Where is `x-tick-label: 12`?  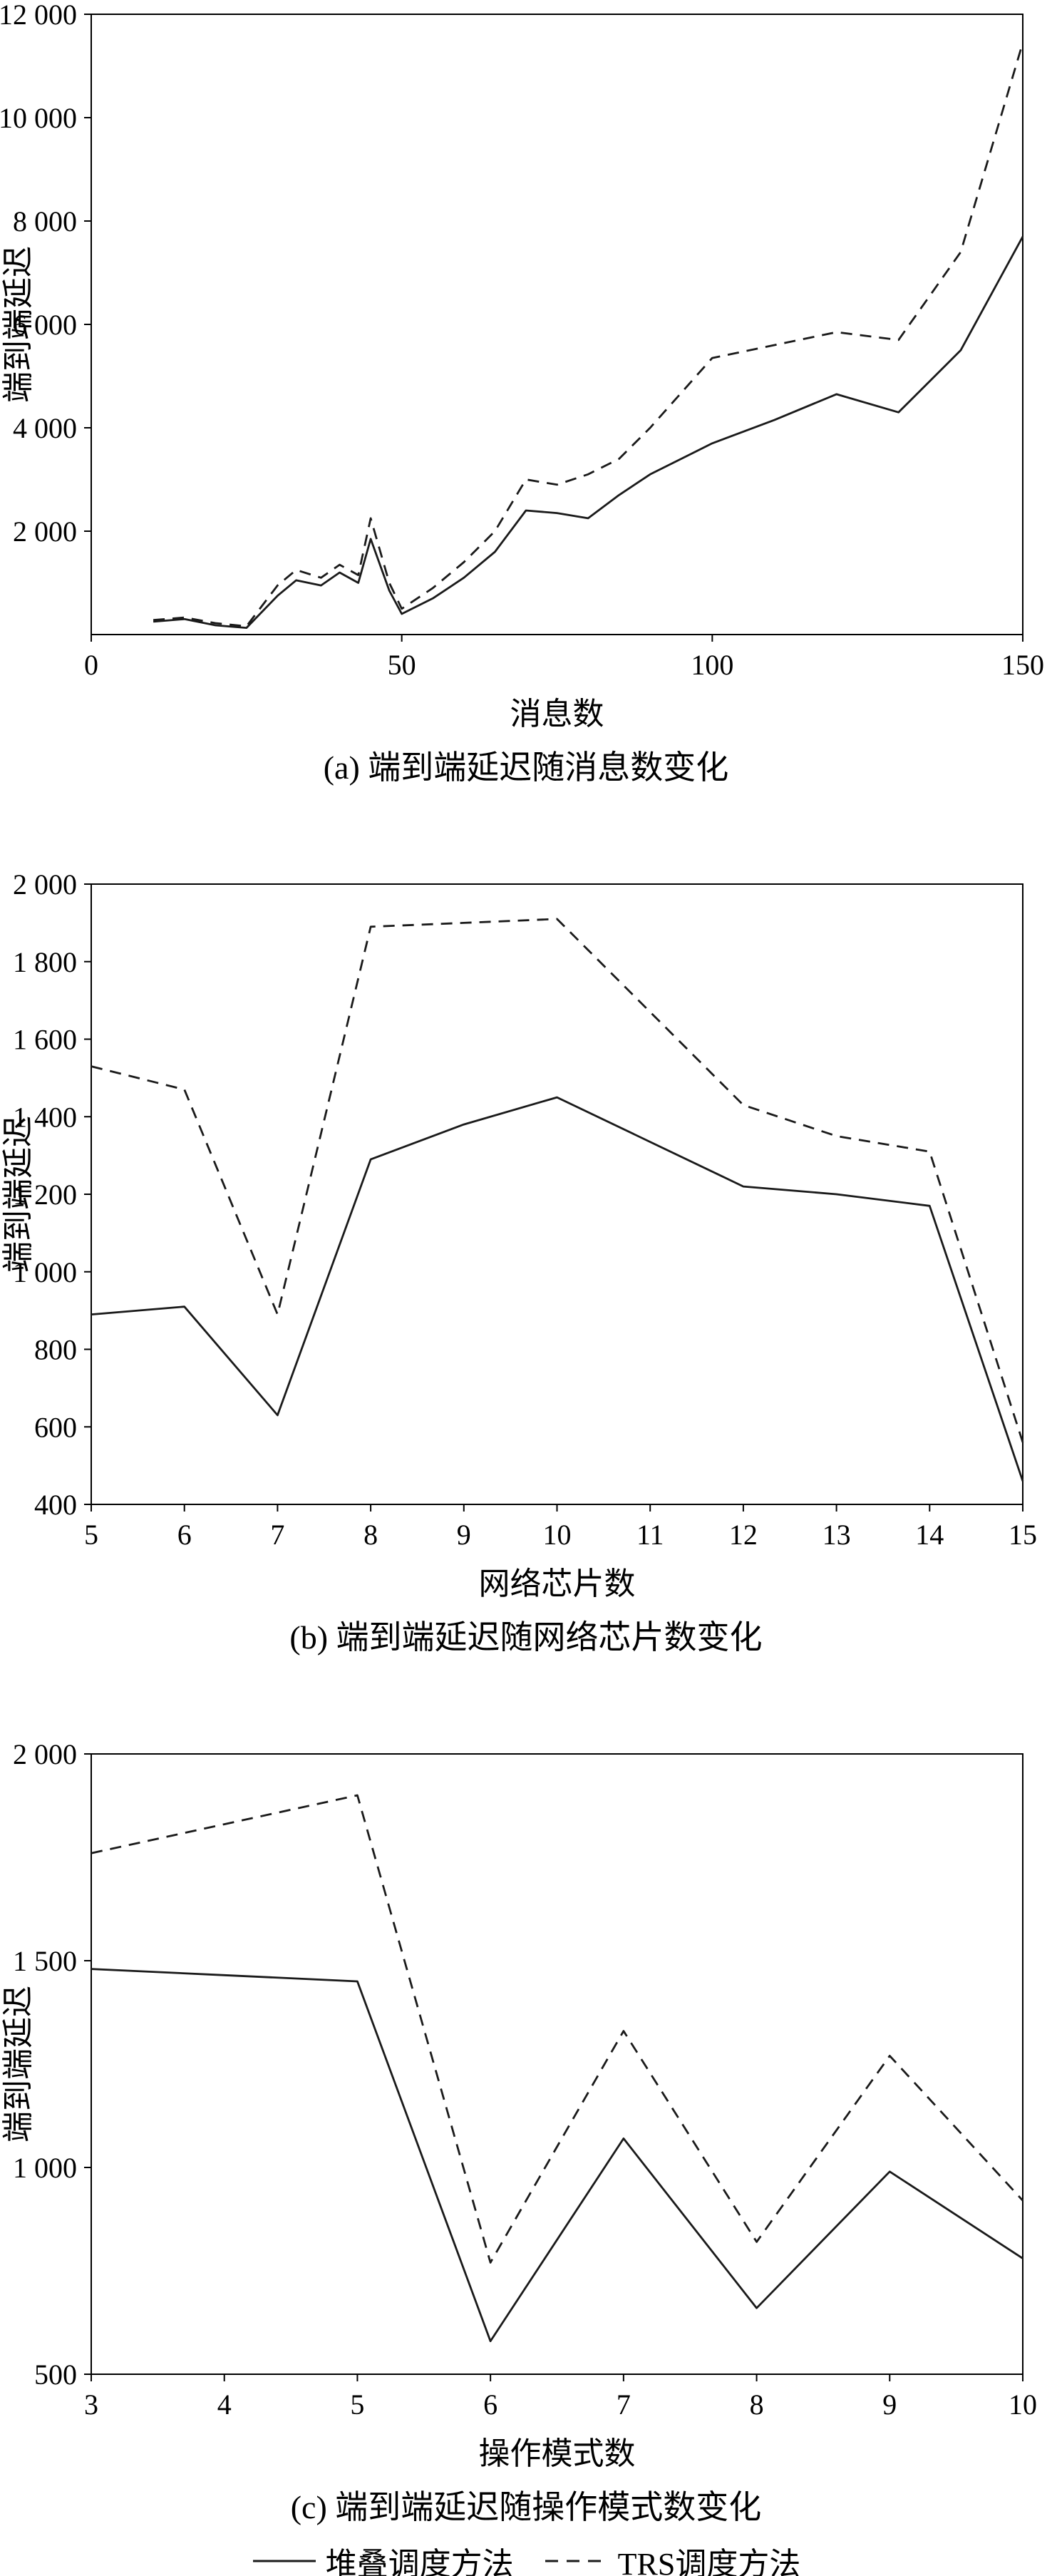
x-tick-label: 12 is located at coordinates (743, 1535).